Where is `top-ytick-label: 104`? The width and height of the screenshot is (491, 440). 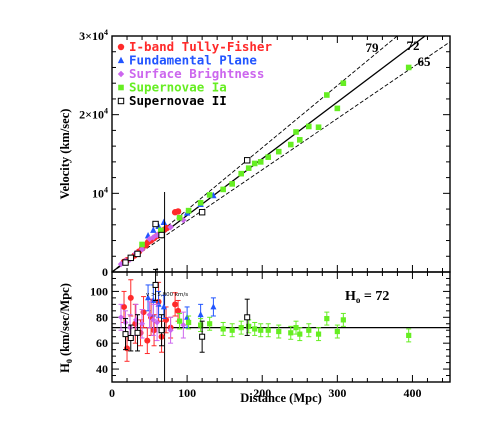 top-ytick-label: 104 is located at coordinates (100, 192).